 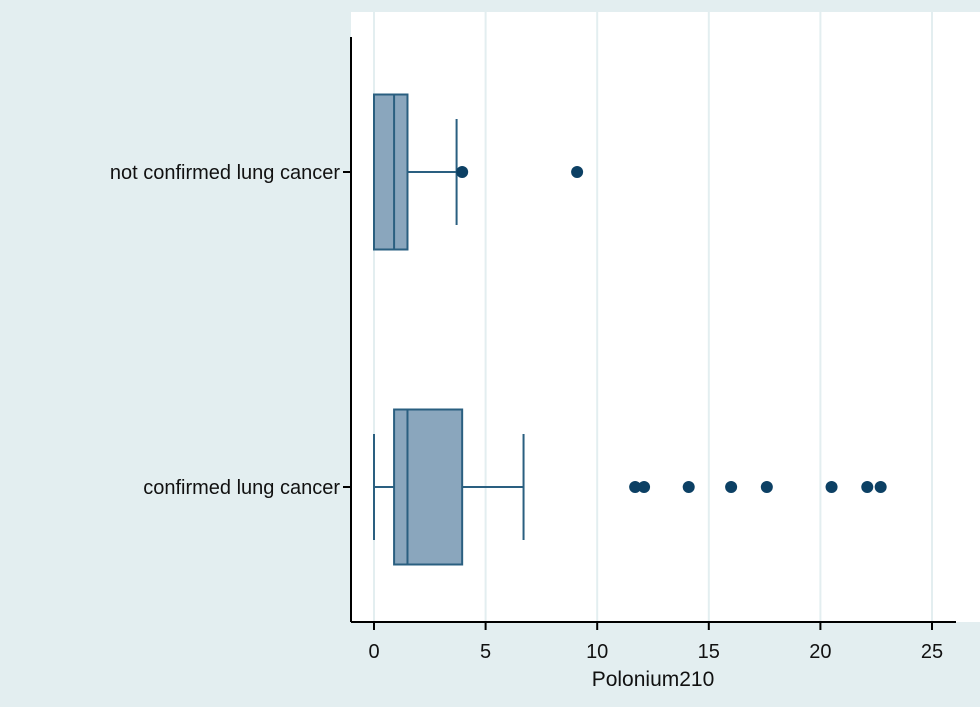 I want to click on x-tick-label: 15, so click(x=709, y=652).